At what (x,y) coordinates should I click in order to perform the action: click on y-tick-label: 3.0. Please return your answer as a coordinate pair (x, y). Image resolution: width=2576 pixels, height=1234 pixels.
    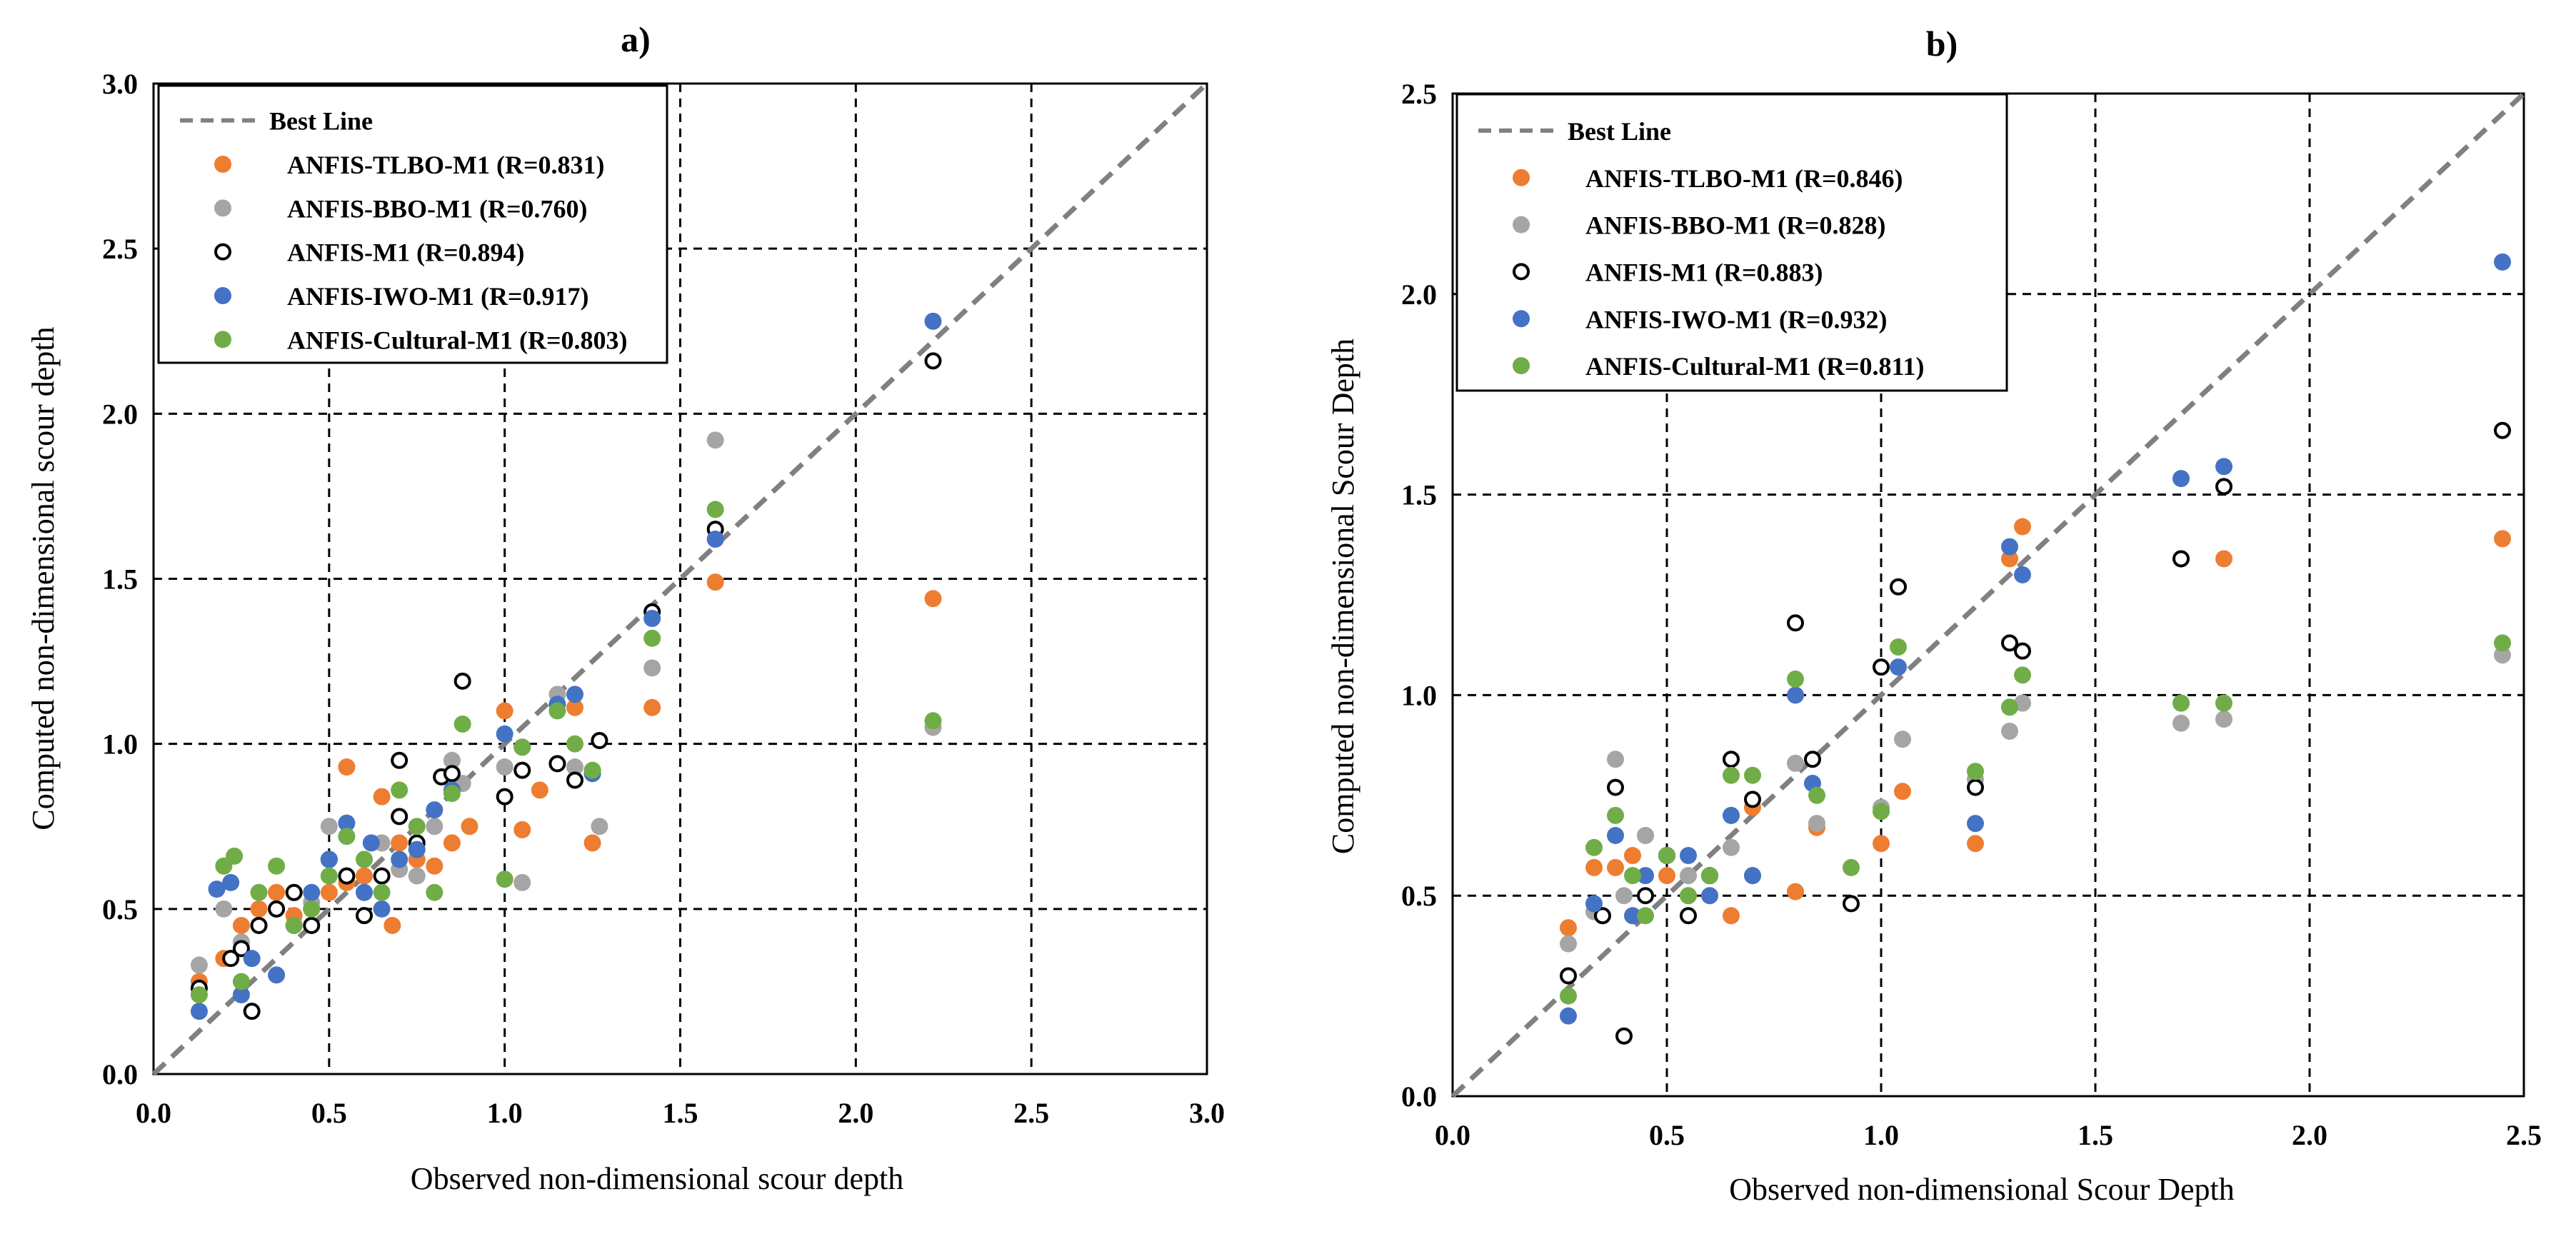
    Looking at the image, I should click on (120, 84).